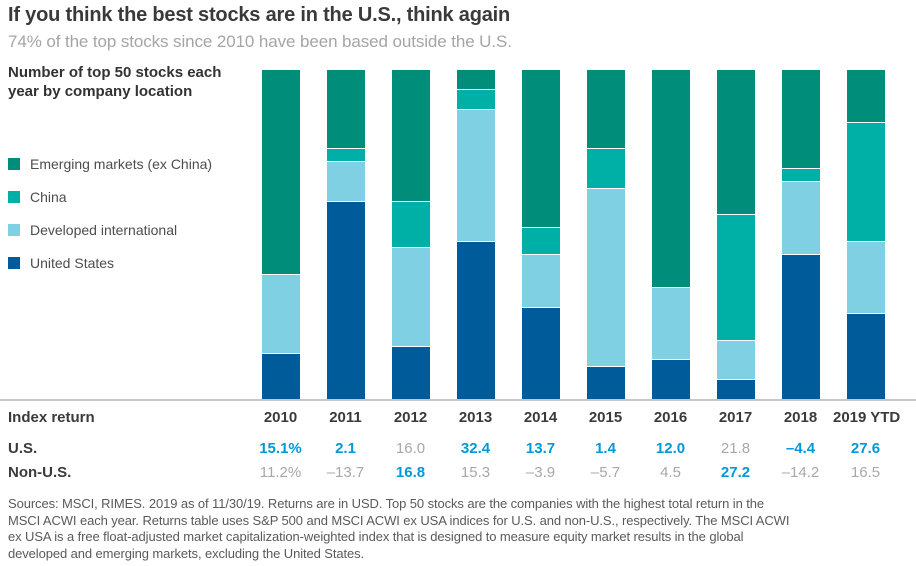 Image resolution: width=916 pixels, height=566 pixels. I want to click on return-value: –13.7, so click(345, 472).